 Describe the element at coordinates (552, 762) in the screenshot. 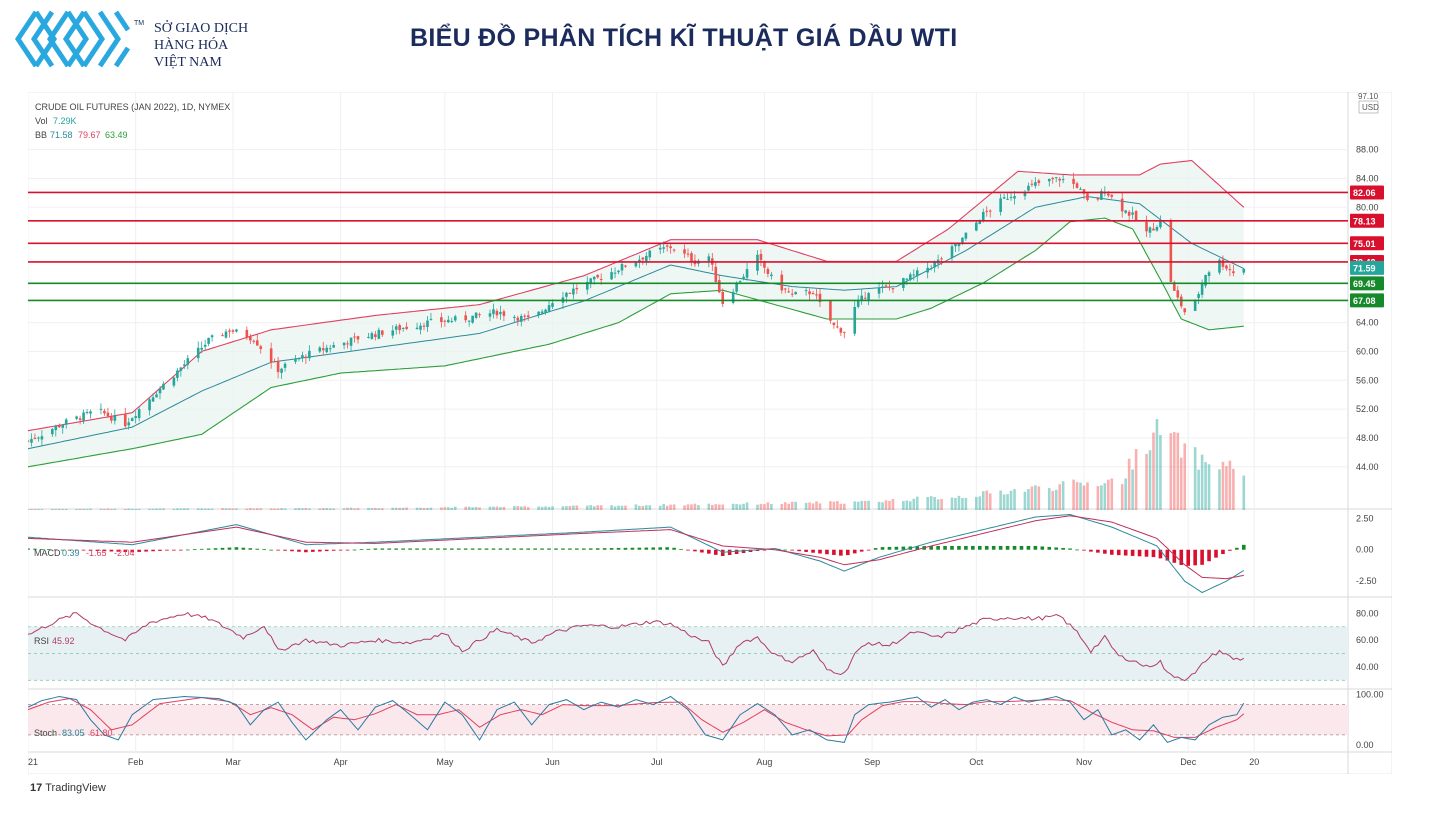

I see `x-tick-label: Jun` at that location.